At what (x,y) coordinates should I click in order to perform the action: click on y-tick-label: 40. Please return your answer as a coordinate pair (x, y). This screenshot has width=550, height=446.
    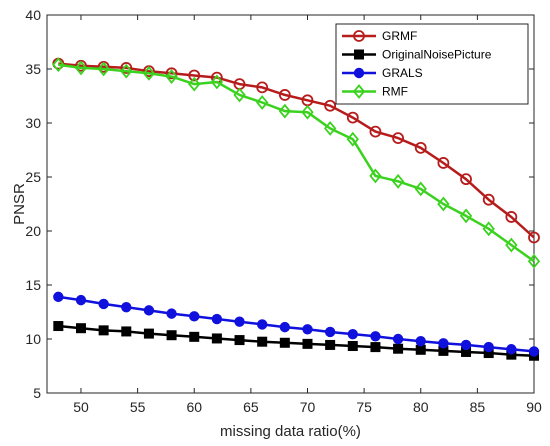
    Looking at the image, I should click on (33, 15).